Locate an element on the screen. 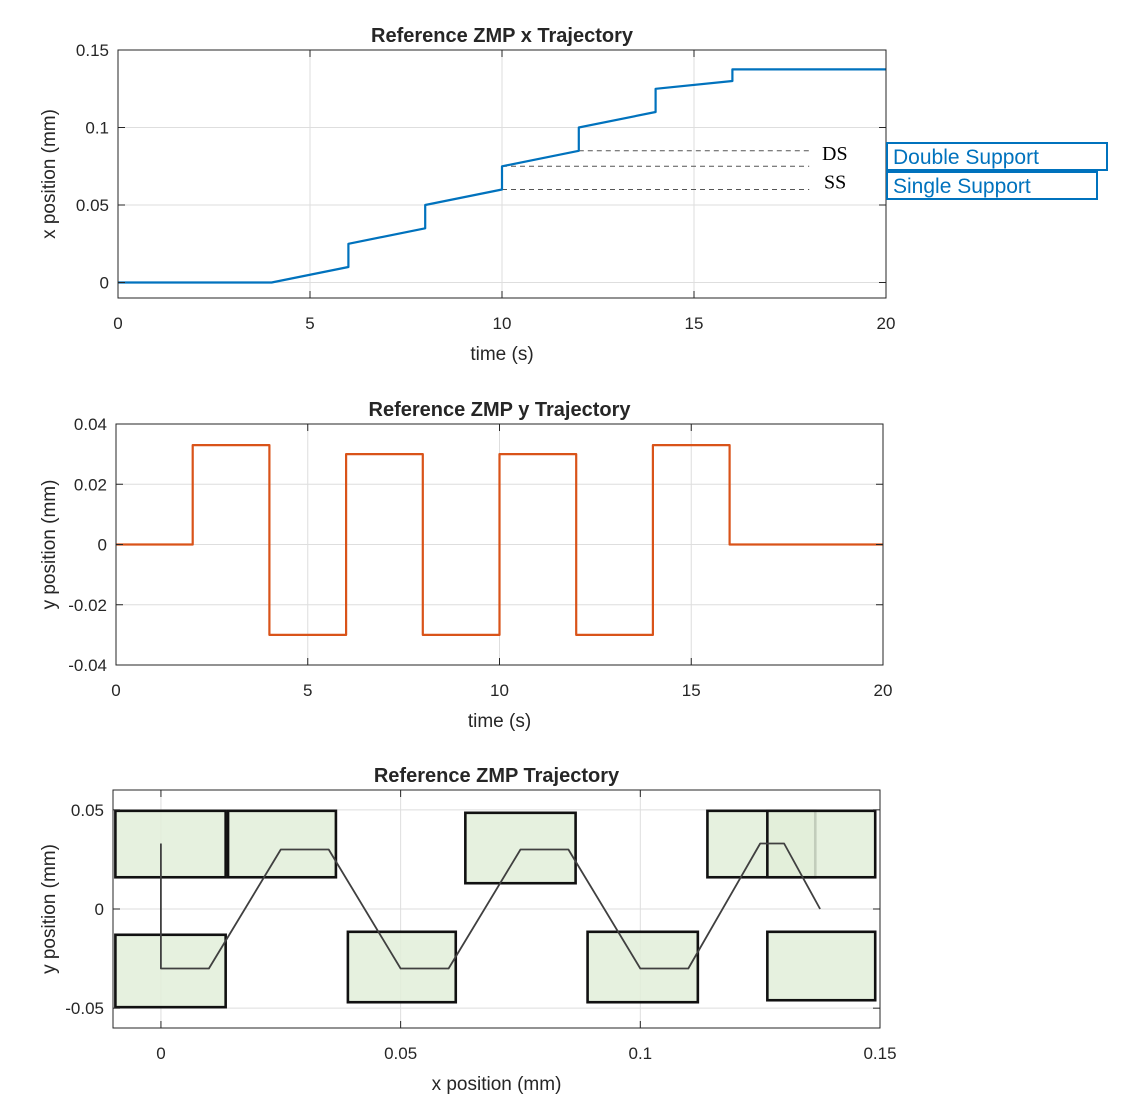 The image size is (1124, 1116). x-traj-ytick-label: 0 is located at coordinates (104, 283).